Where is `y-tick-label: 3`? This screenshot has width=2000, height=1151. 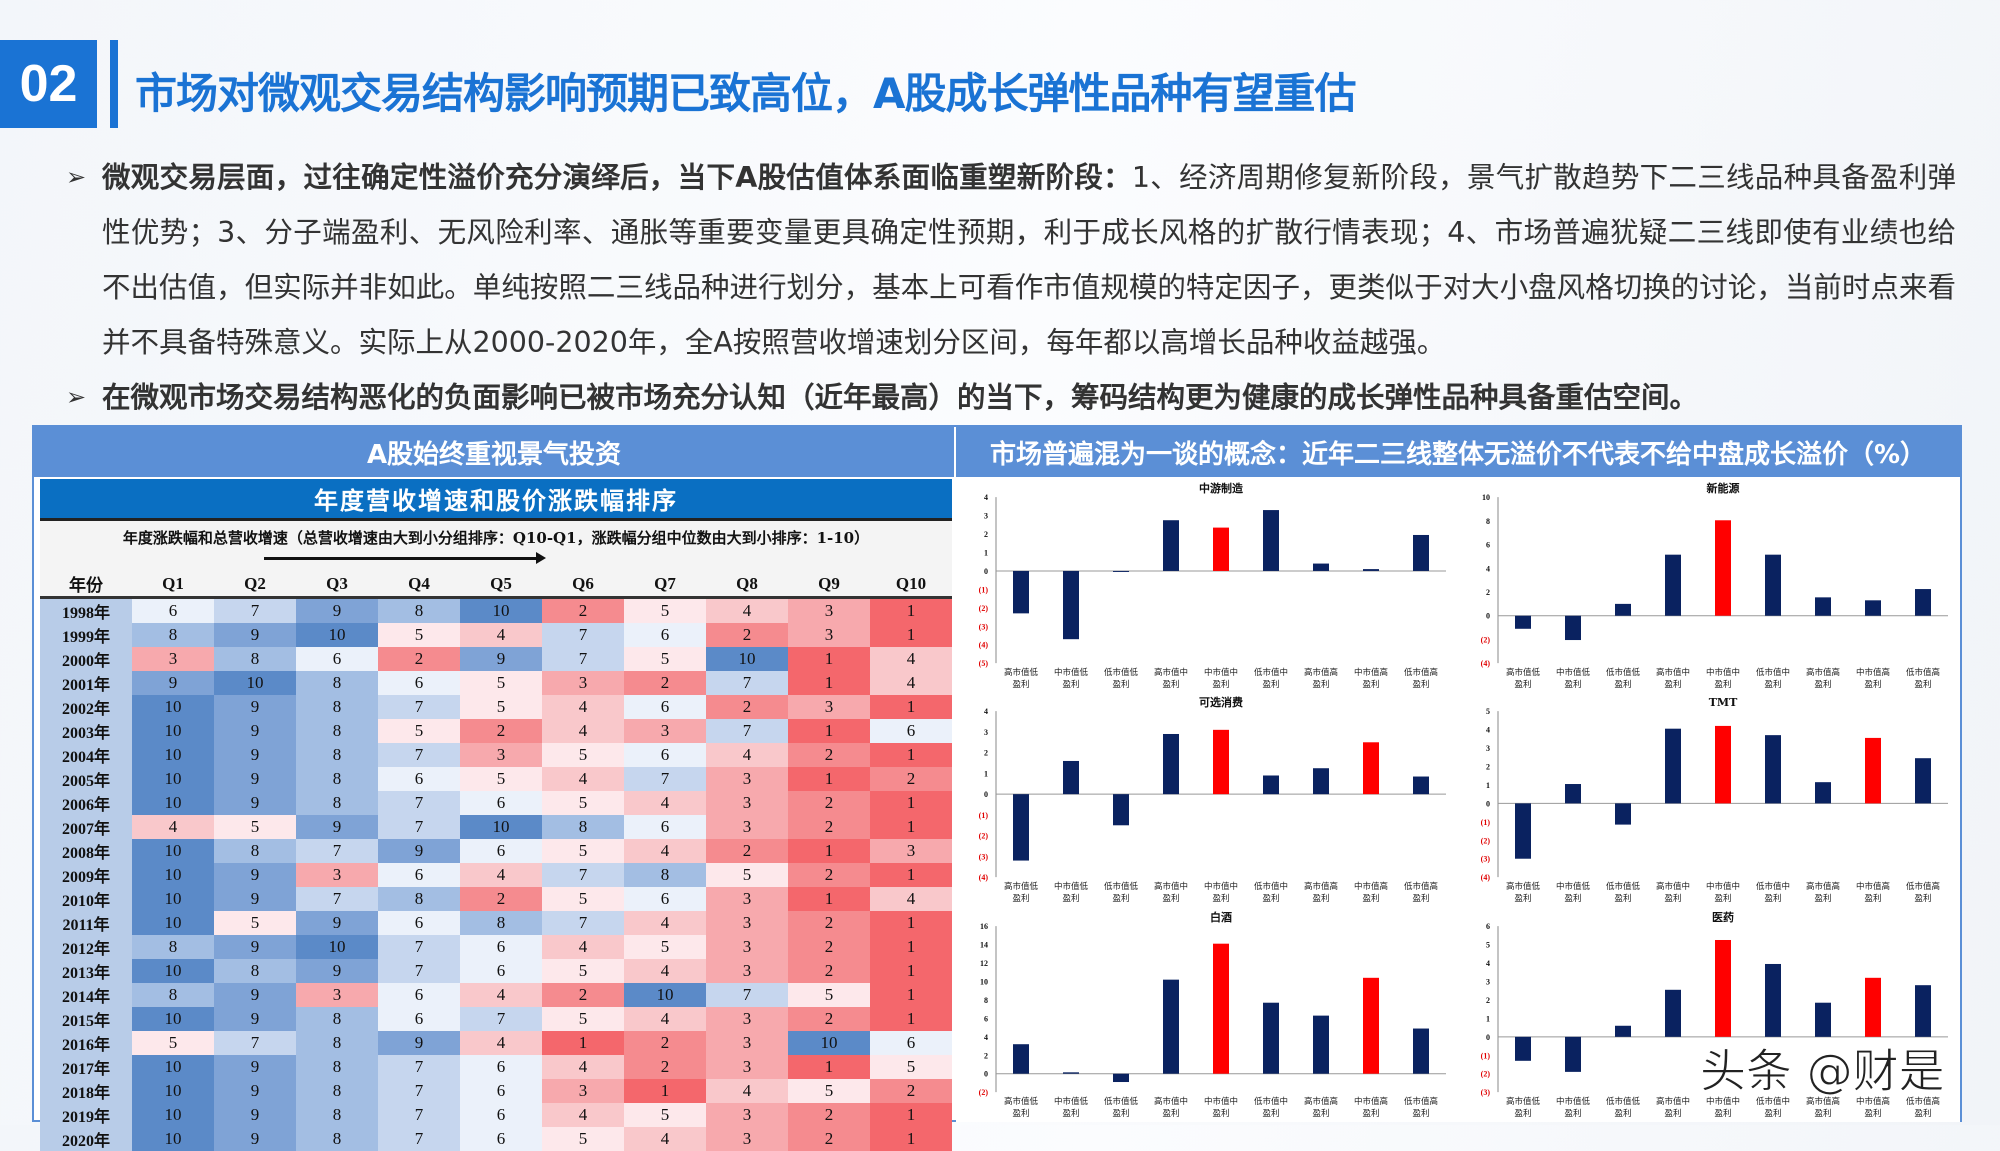
y-tick-label: 3 is located at coordinates (986, 516).